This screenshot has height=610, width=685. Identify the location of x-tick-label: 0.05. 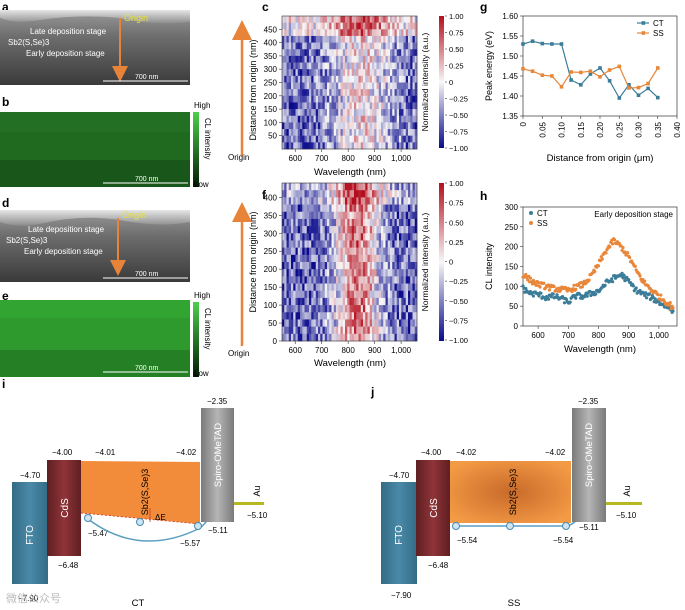
(542, 129).